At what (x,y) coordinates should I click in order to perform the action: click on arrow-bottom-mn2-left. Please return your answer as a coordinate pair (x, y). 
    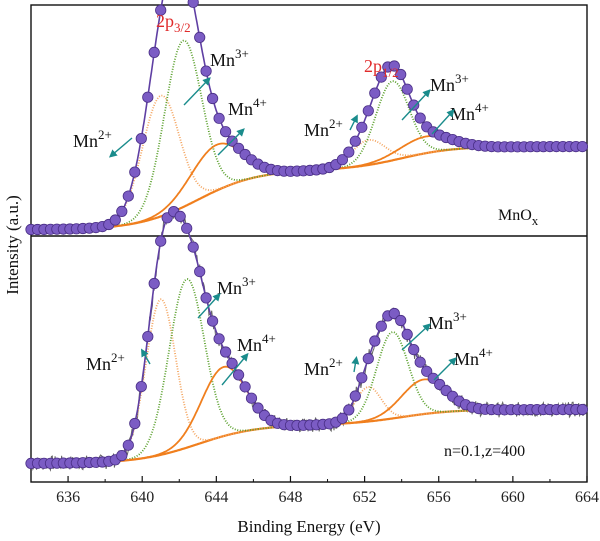
    Looking at the image, I should click on (145, 356).